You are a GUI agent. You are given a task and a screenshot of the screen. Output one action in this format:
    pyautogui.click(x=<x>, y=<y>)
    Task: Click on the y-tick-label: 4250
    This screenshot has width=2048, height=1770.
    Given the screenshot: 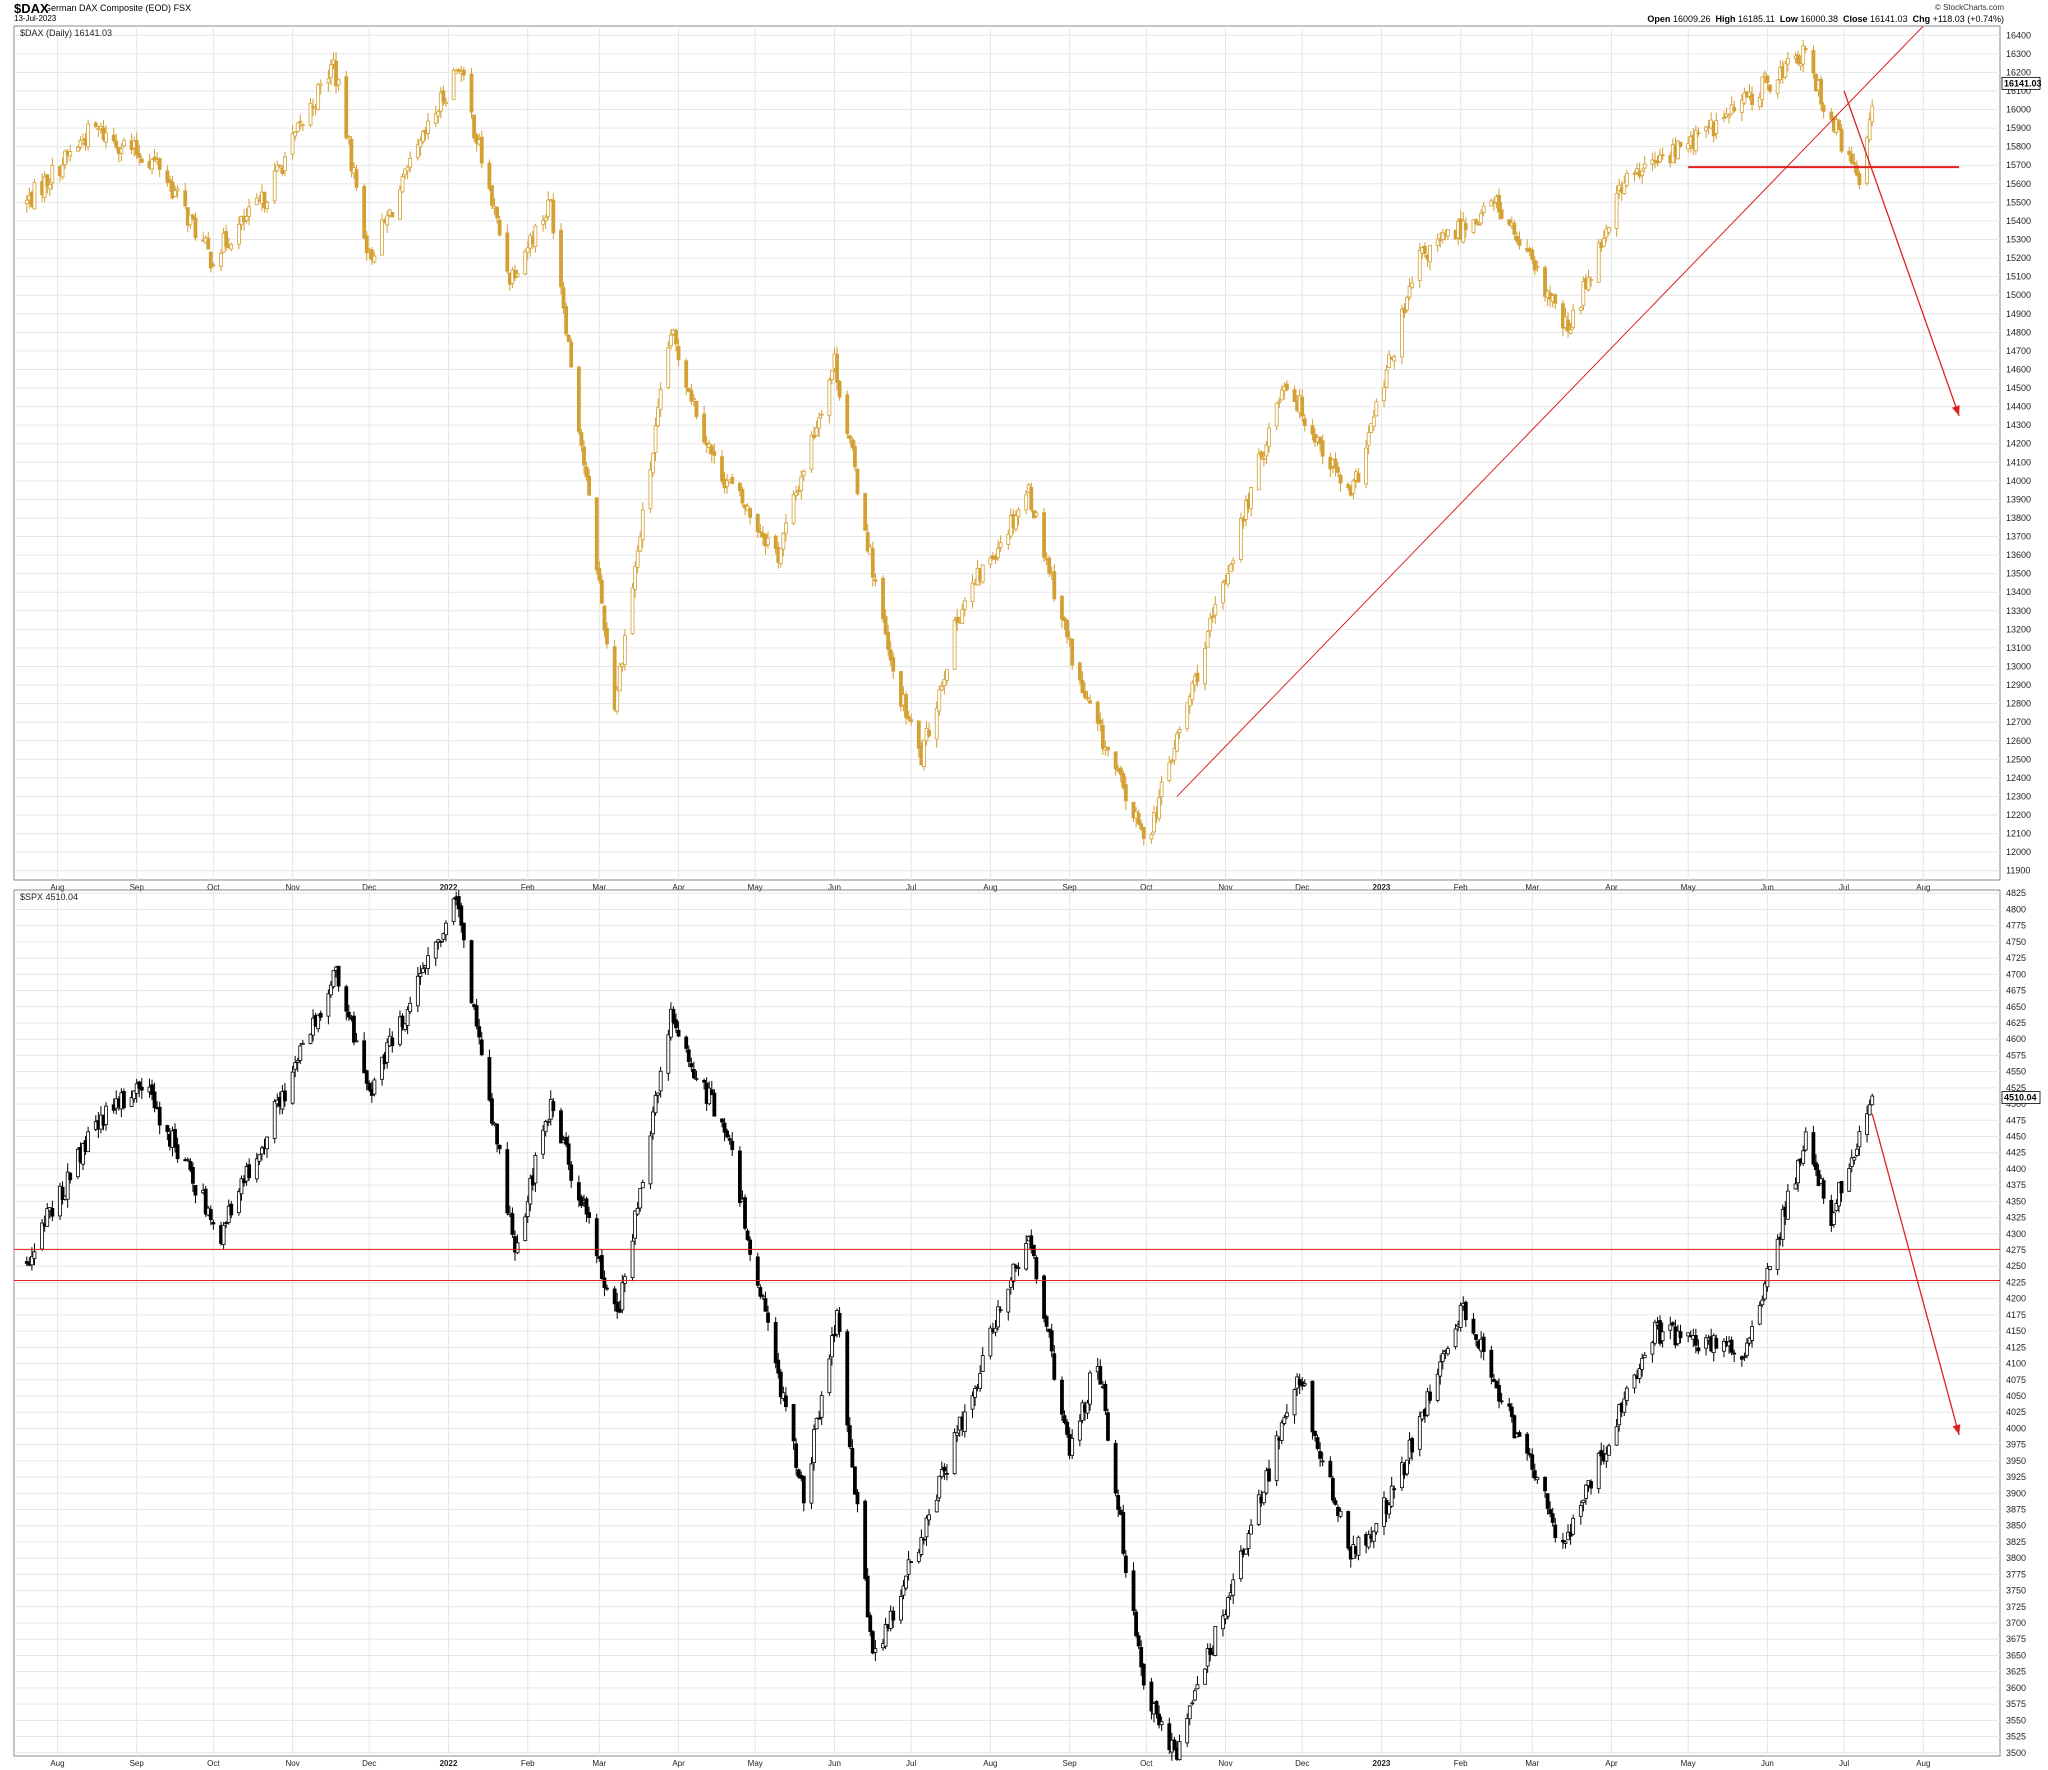 What is the action you would take?
    pyautogui.click(x=2016, y=1266)
    